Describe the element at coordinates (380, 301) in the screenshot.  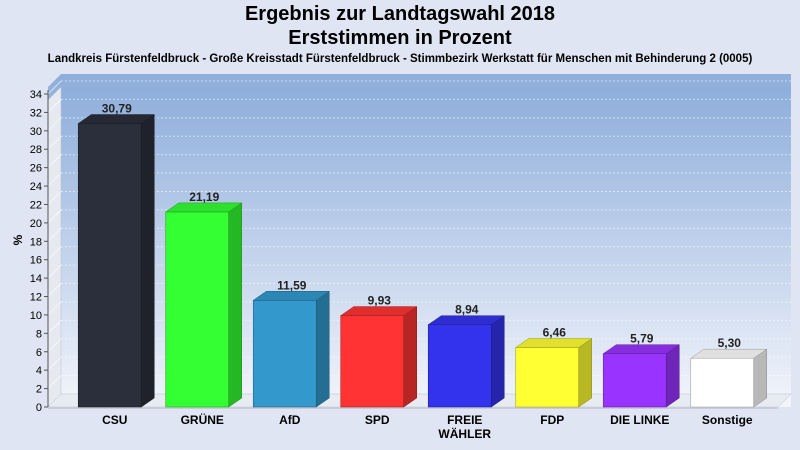
I see `value-label: 9,93` at that location.